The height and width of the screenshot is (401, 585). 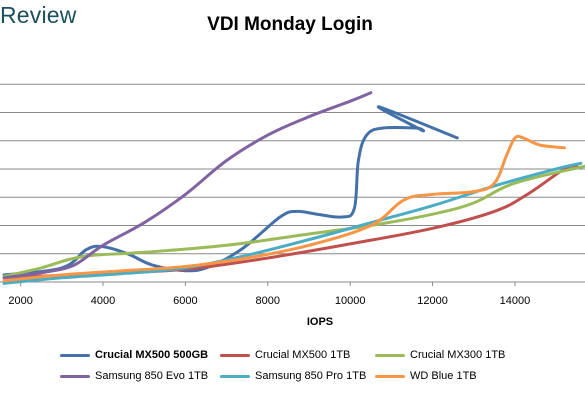 I want to click on legend-label: Samsung 850 Evo 1TB, so click(x=152, y=376).